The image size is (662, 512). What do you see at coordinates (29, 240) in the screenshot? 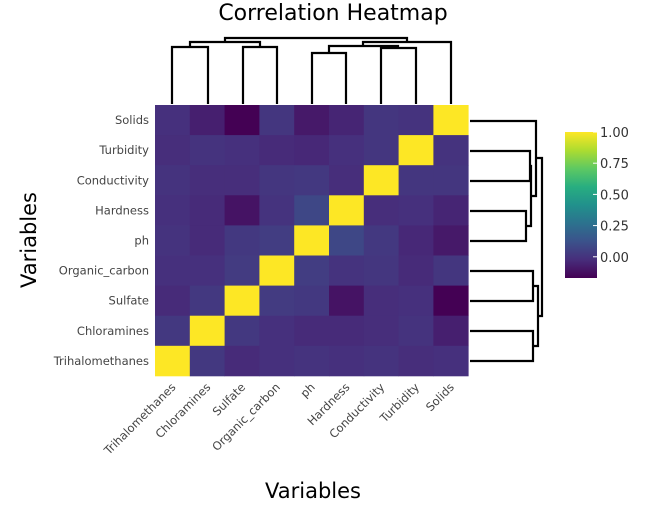
I see `y-axis-title: Variables` at bounding box center [29, 240].